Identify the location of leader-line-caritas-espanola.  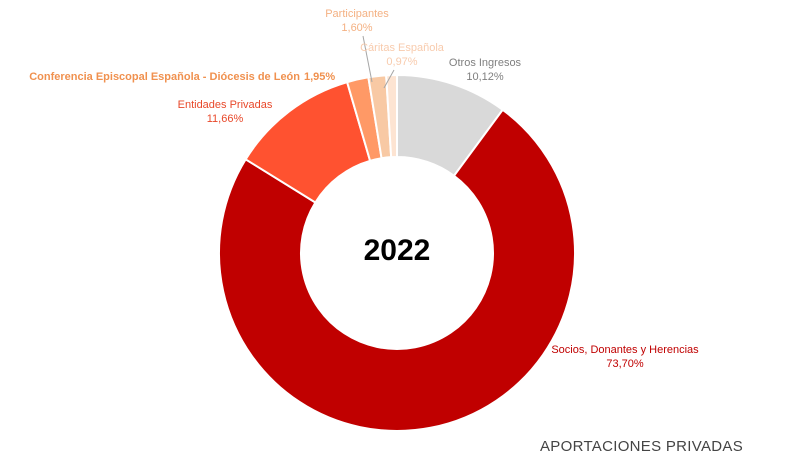
(389, 79).